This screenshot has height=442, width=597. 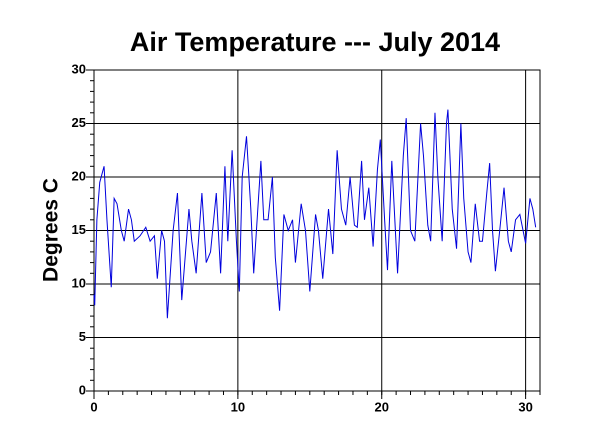 What do you see at coordinates (82, 389) in the screenshot?
I see `y-tick-label: 0` at bounding box center [82, 389].